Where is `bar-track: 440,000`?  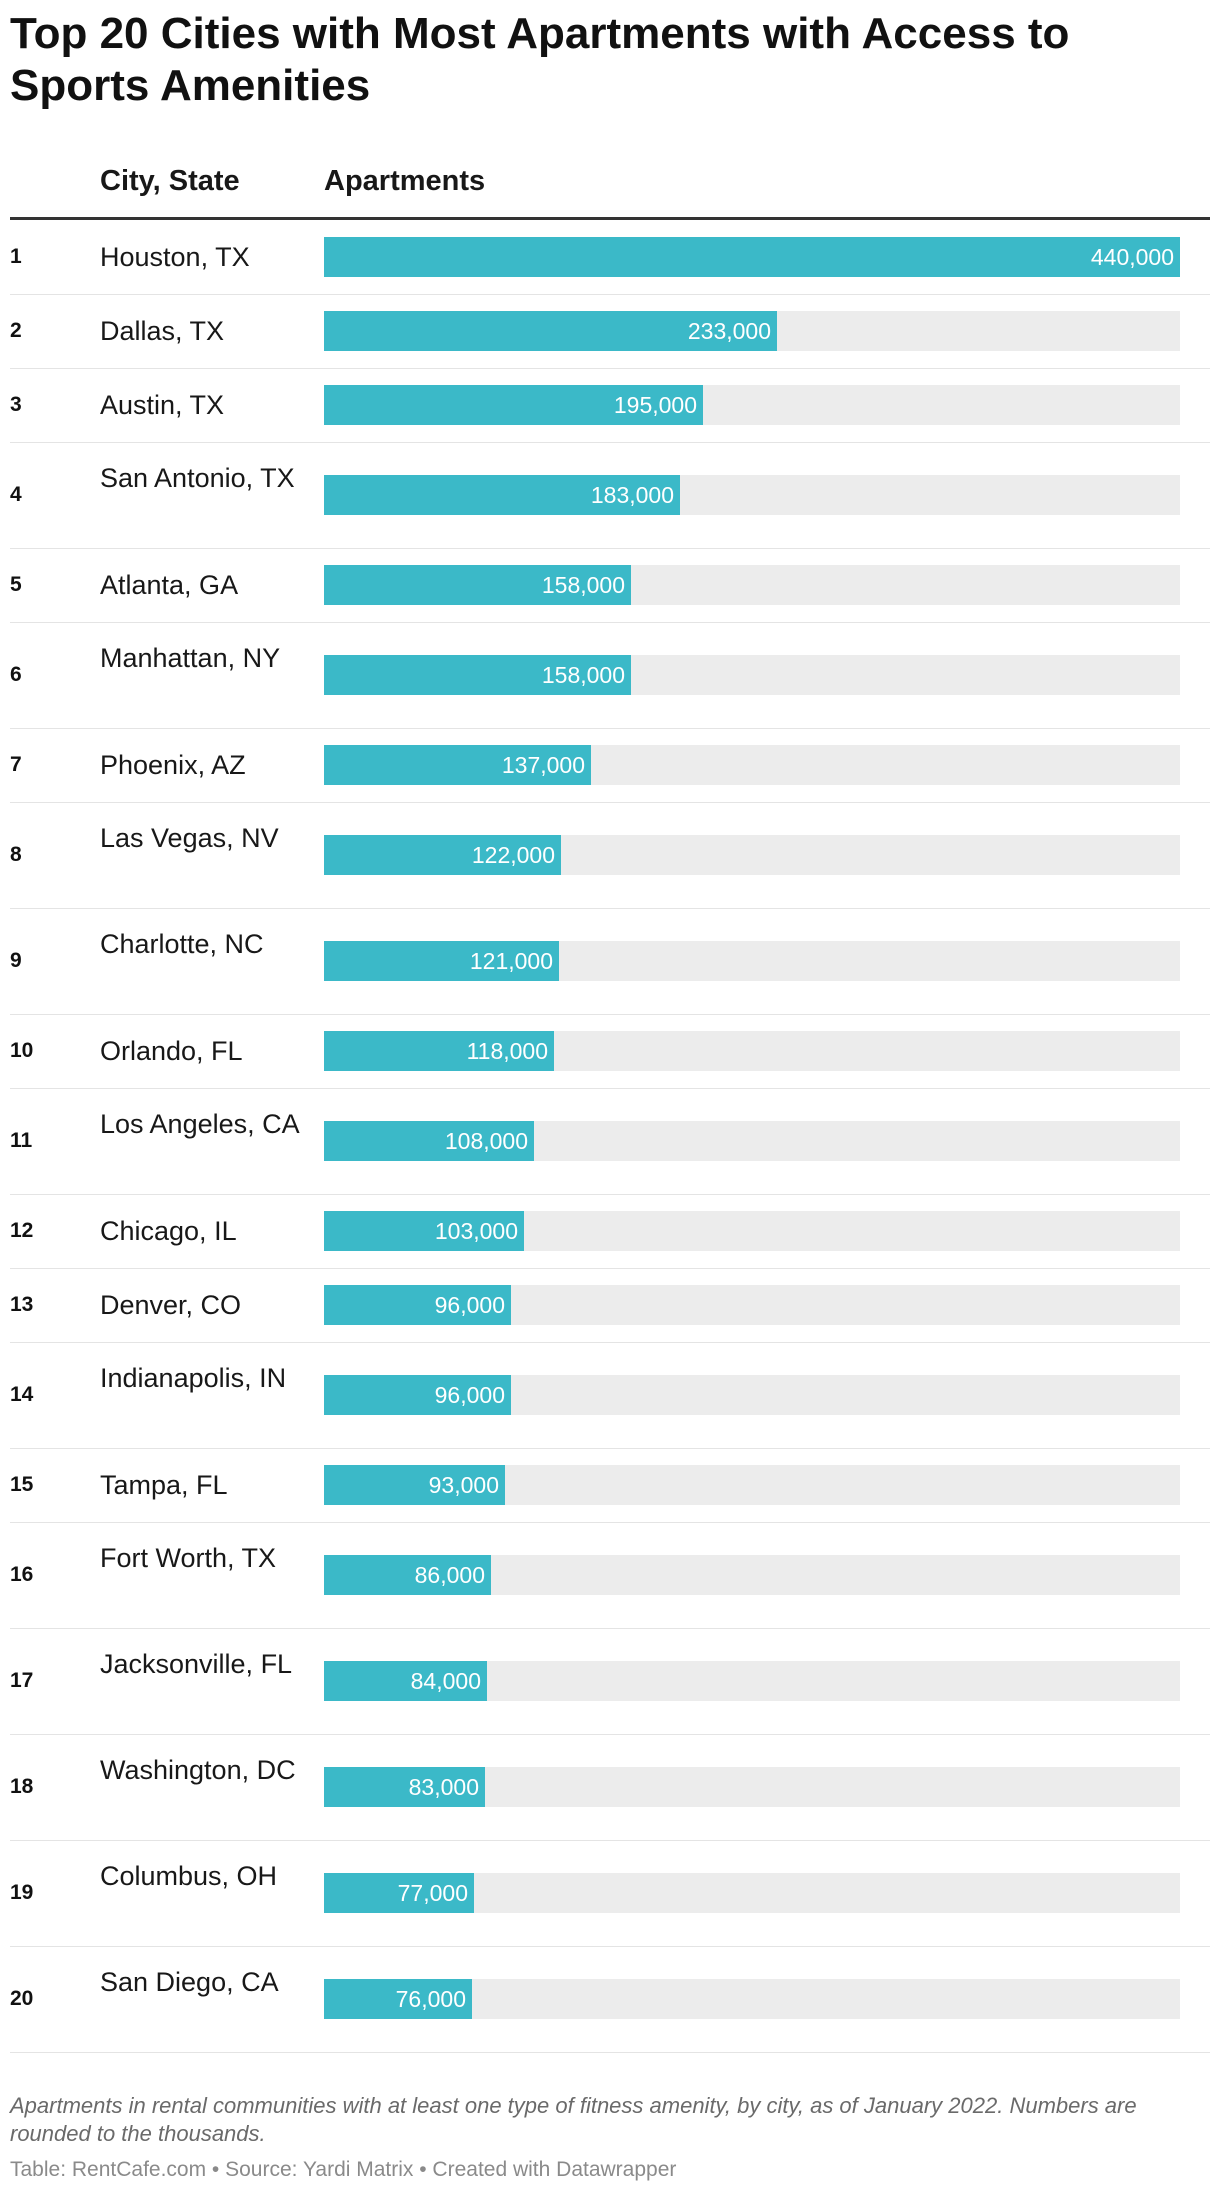
bar-track: 440,000 is located at coordinates (752, 257).